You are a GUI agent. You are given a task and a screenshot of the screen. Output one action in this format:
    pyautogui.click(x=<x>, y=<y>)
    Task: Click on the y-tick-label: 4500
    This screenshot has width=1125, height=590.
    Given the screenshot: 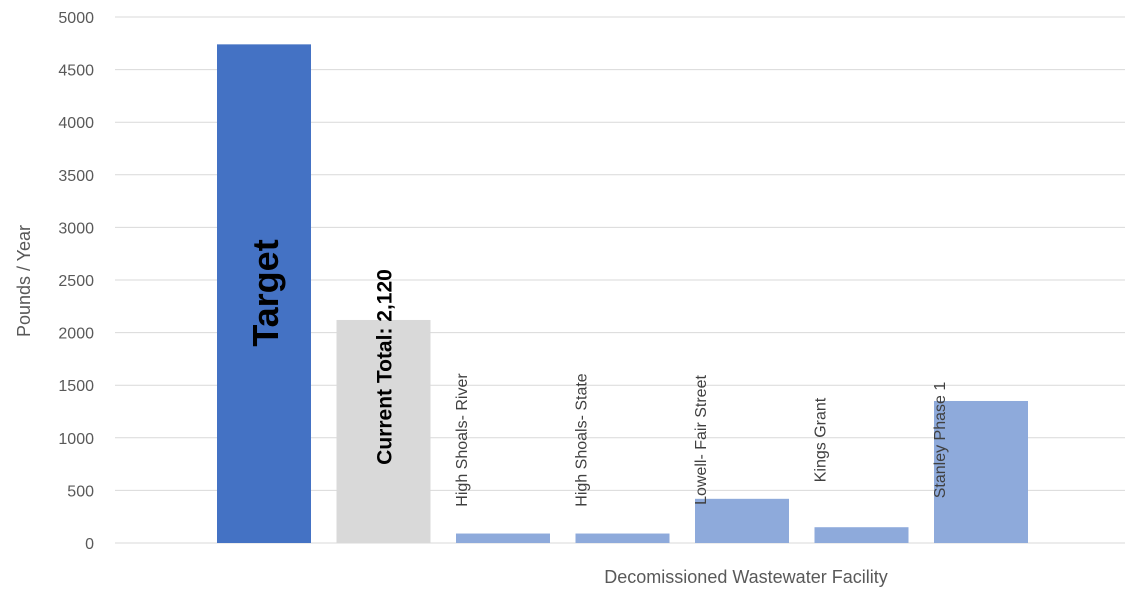 What is the action you would take?
    pyautogui.click(x=76, y=71)
    